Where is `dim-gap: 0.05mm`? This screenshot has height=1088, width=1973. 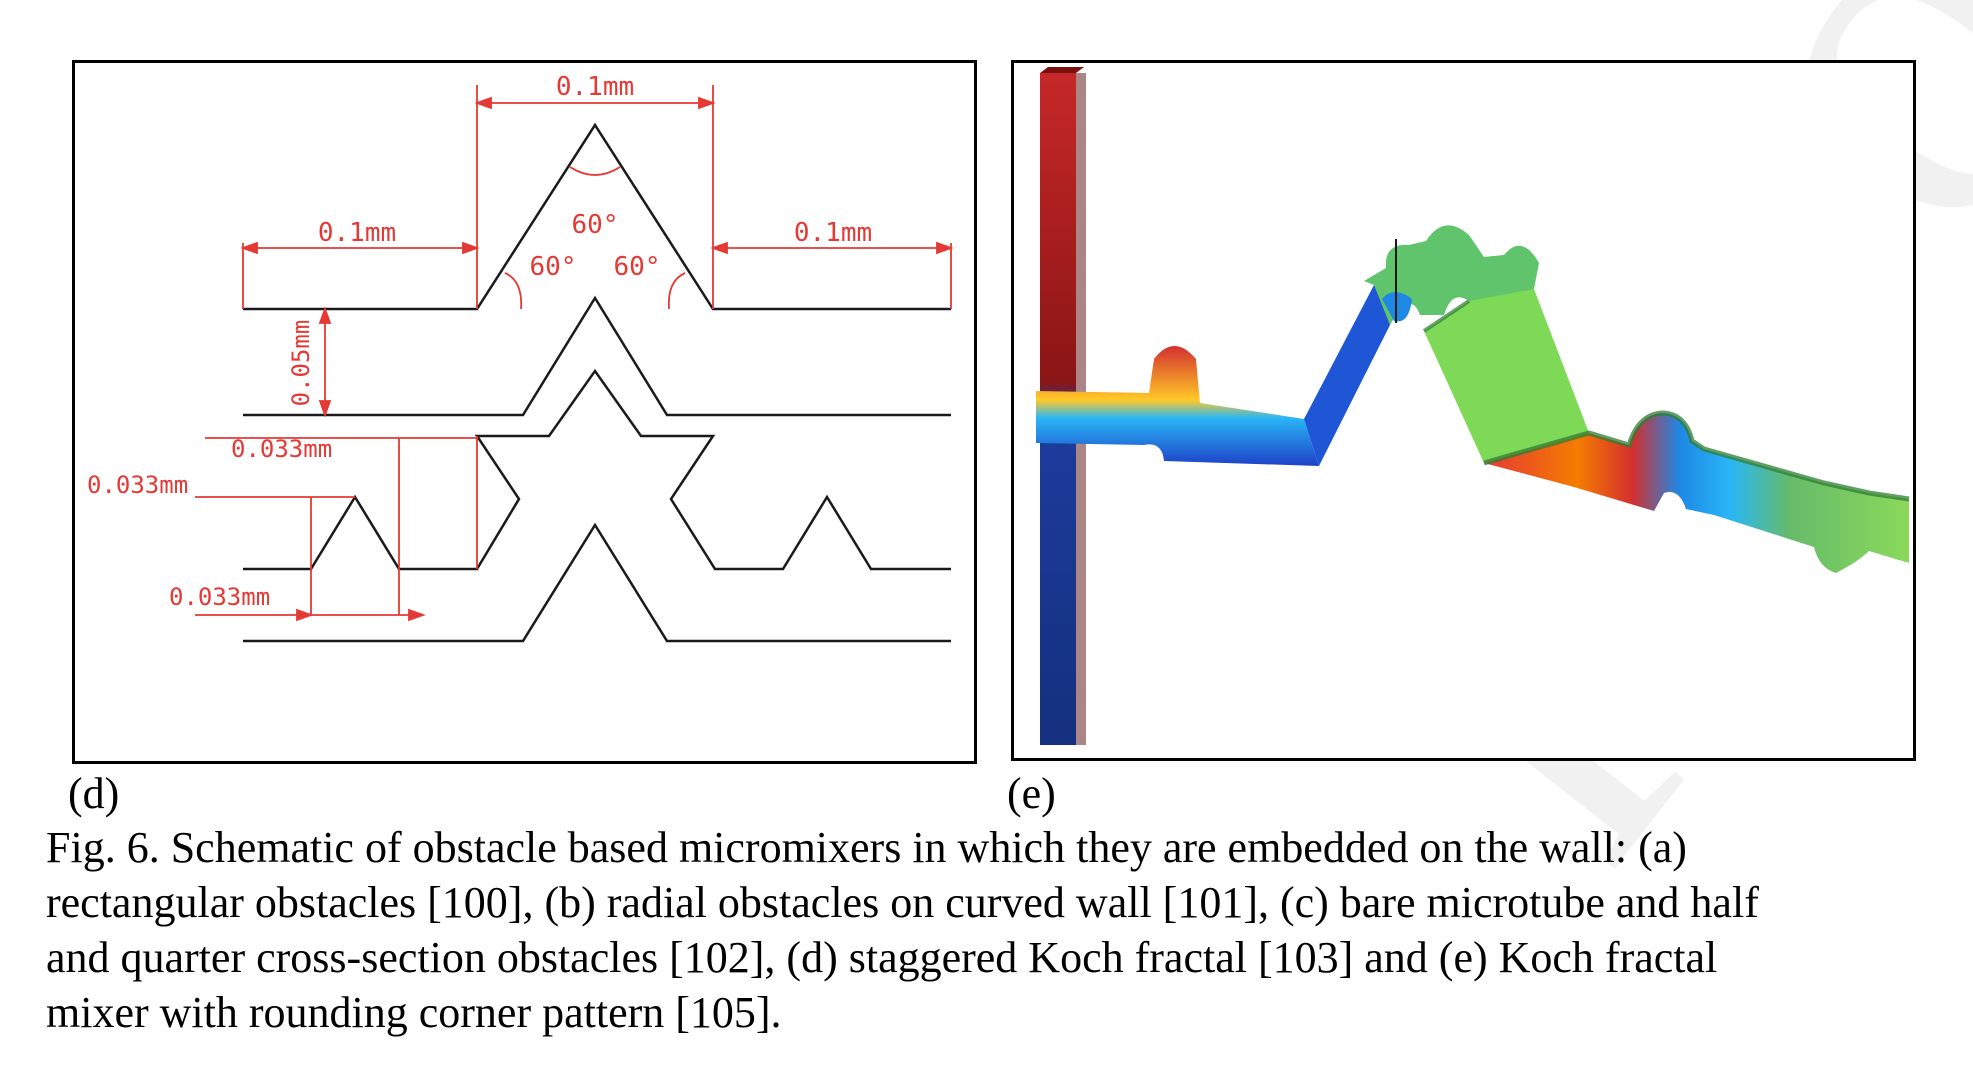 dim-gap: 0.05mm is located at coordinates (301, 363).